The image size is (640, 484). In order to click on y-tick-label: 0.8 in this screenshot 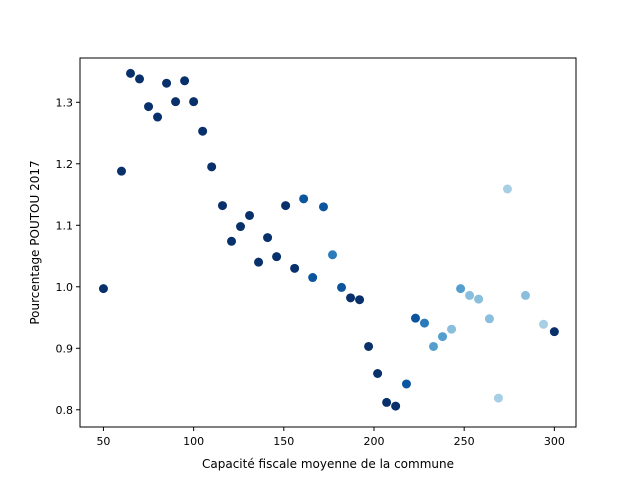, I will do `click(65, 410)`.